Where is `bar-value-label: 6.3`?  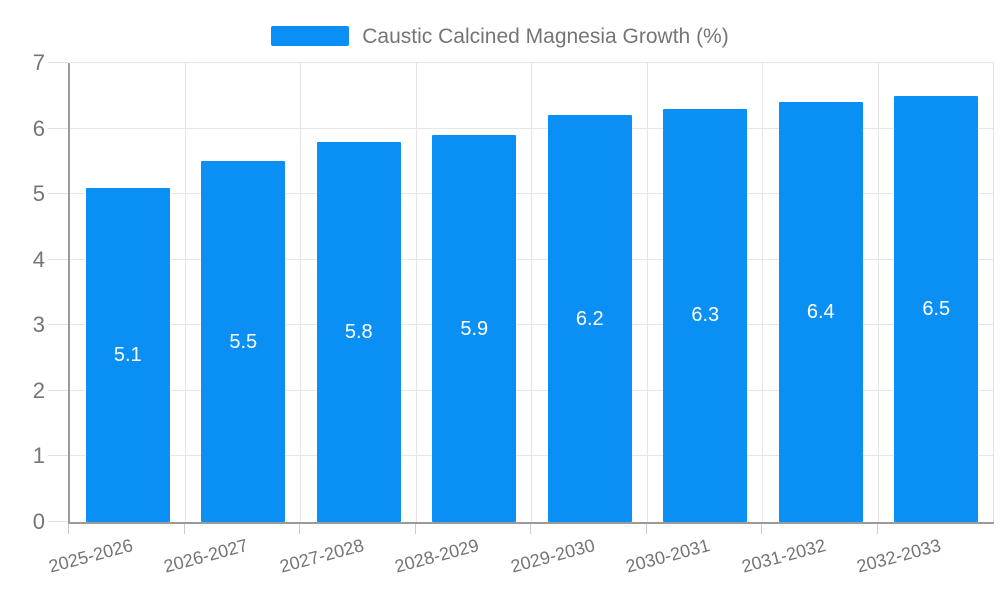 bar-value-label: 6.3 is located at coordinates (705, 315).